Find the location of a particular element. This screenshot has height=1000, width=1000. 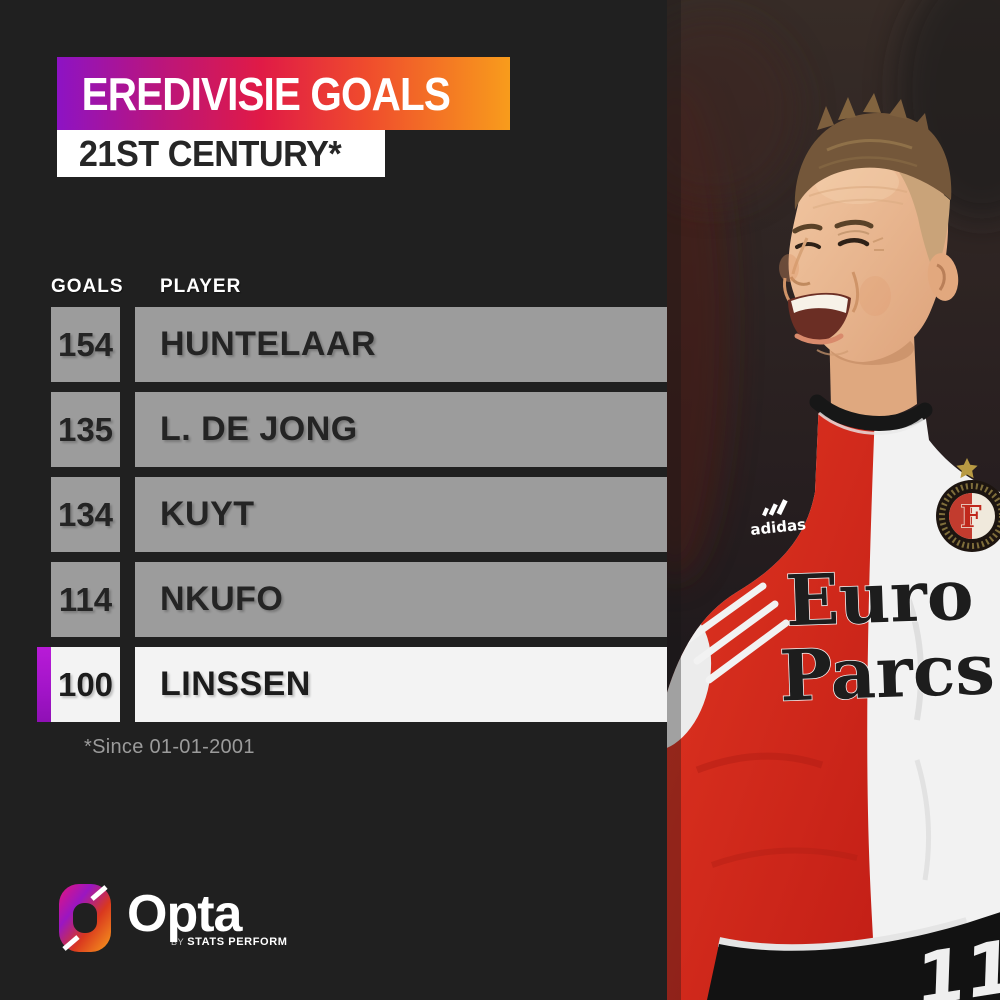

column-header-player: PLAYER is located at coordinates (201, 286).